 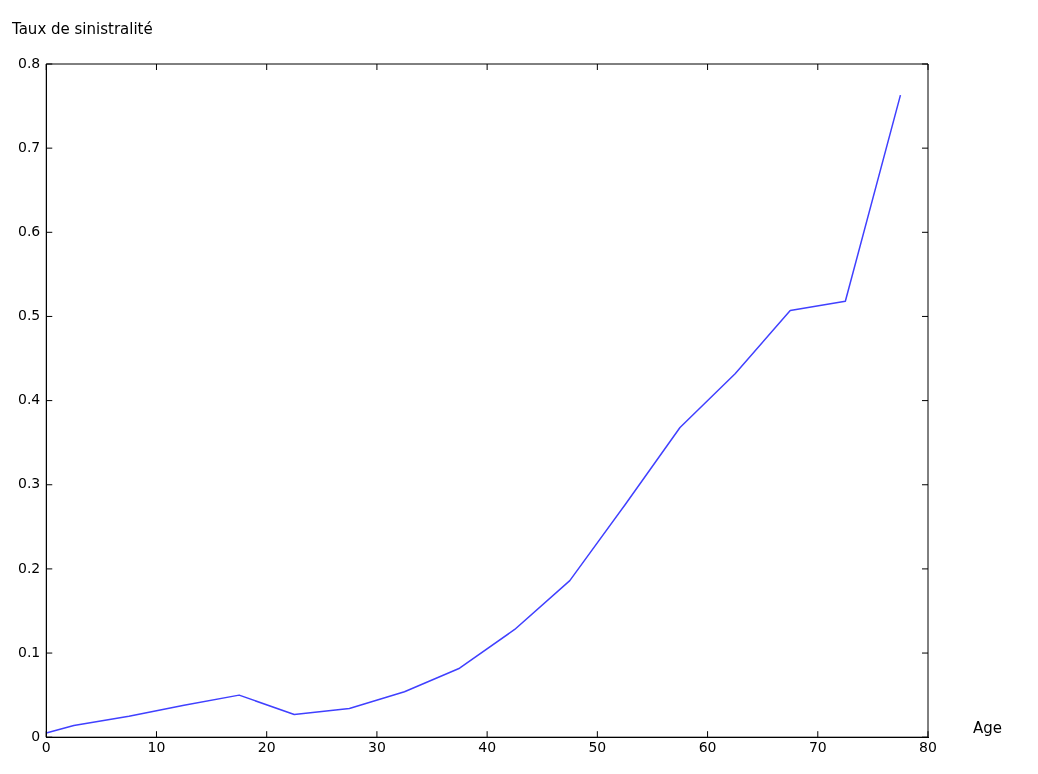 I want to click on y-tick-label: 0.2, so click(x=29, y=567).